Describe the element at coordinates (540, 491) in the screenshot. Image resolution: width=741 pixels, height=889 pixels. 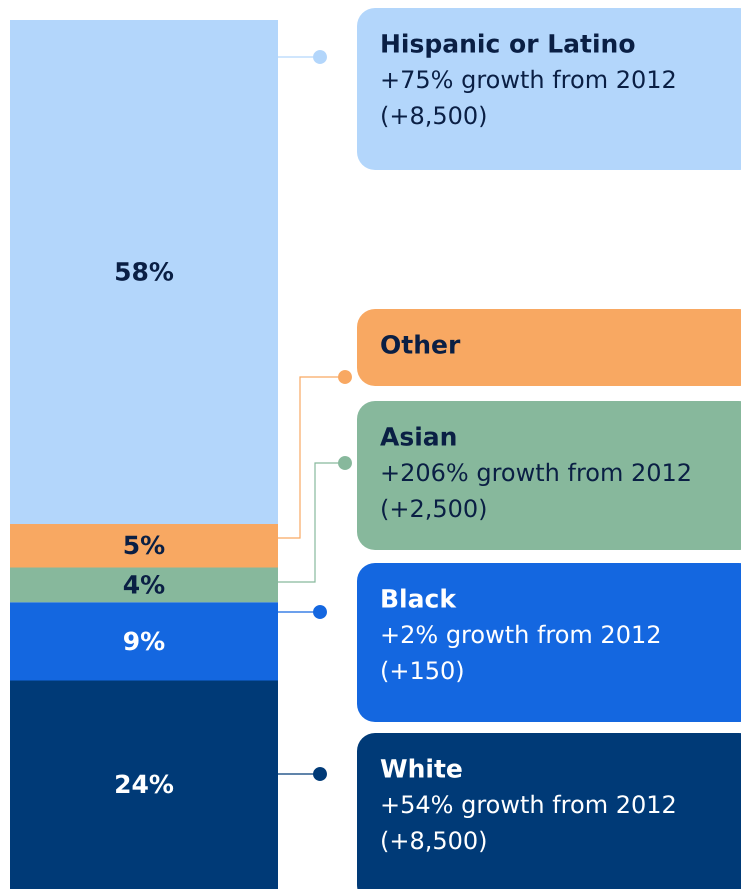
I see `text: +206% growth from 2012 (+2,500)` at that location.